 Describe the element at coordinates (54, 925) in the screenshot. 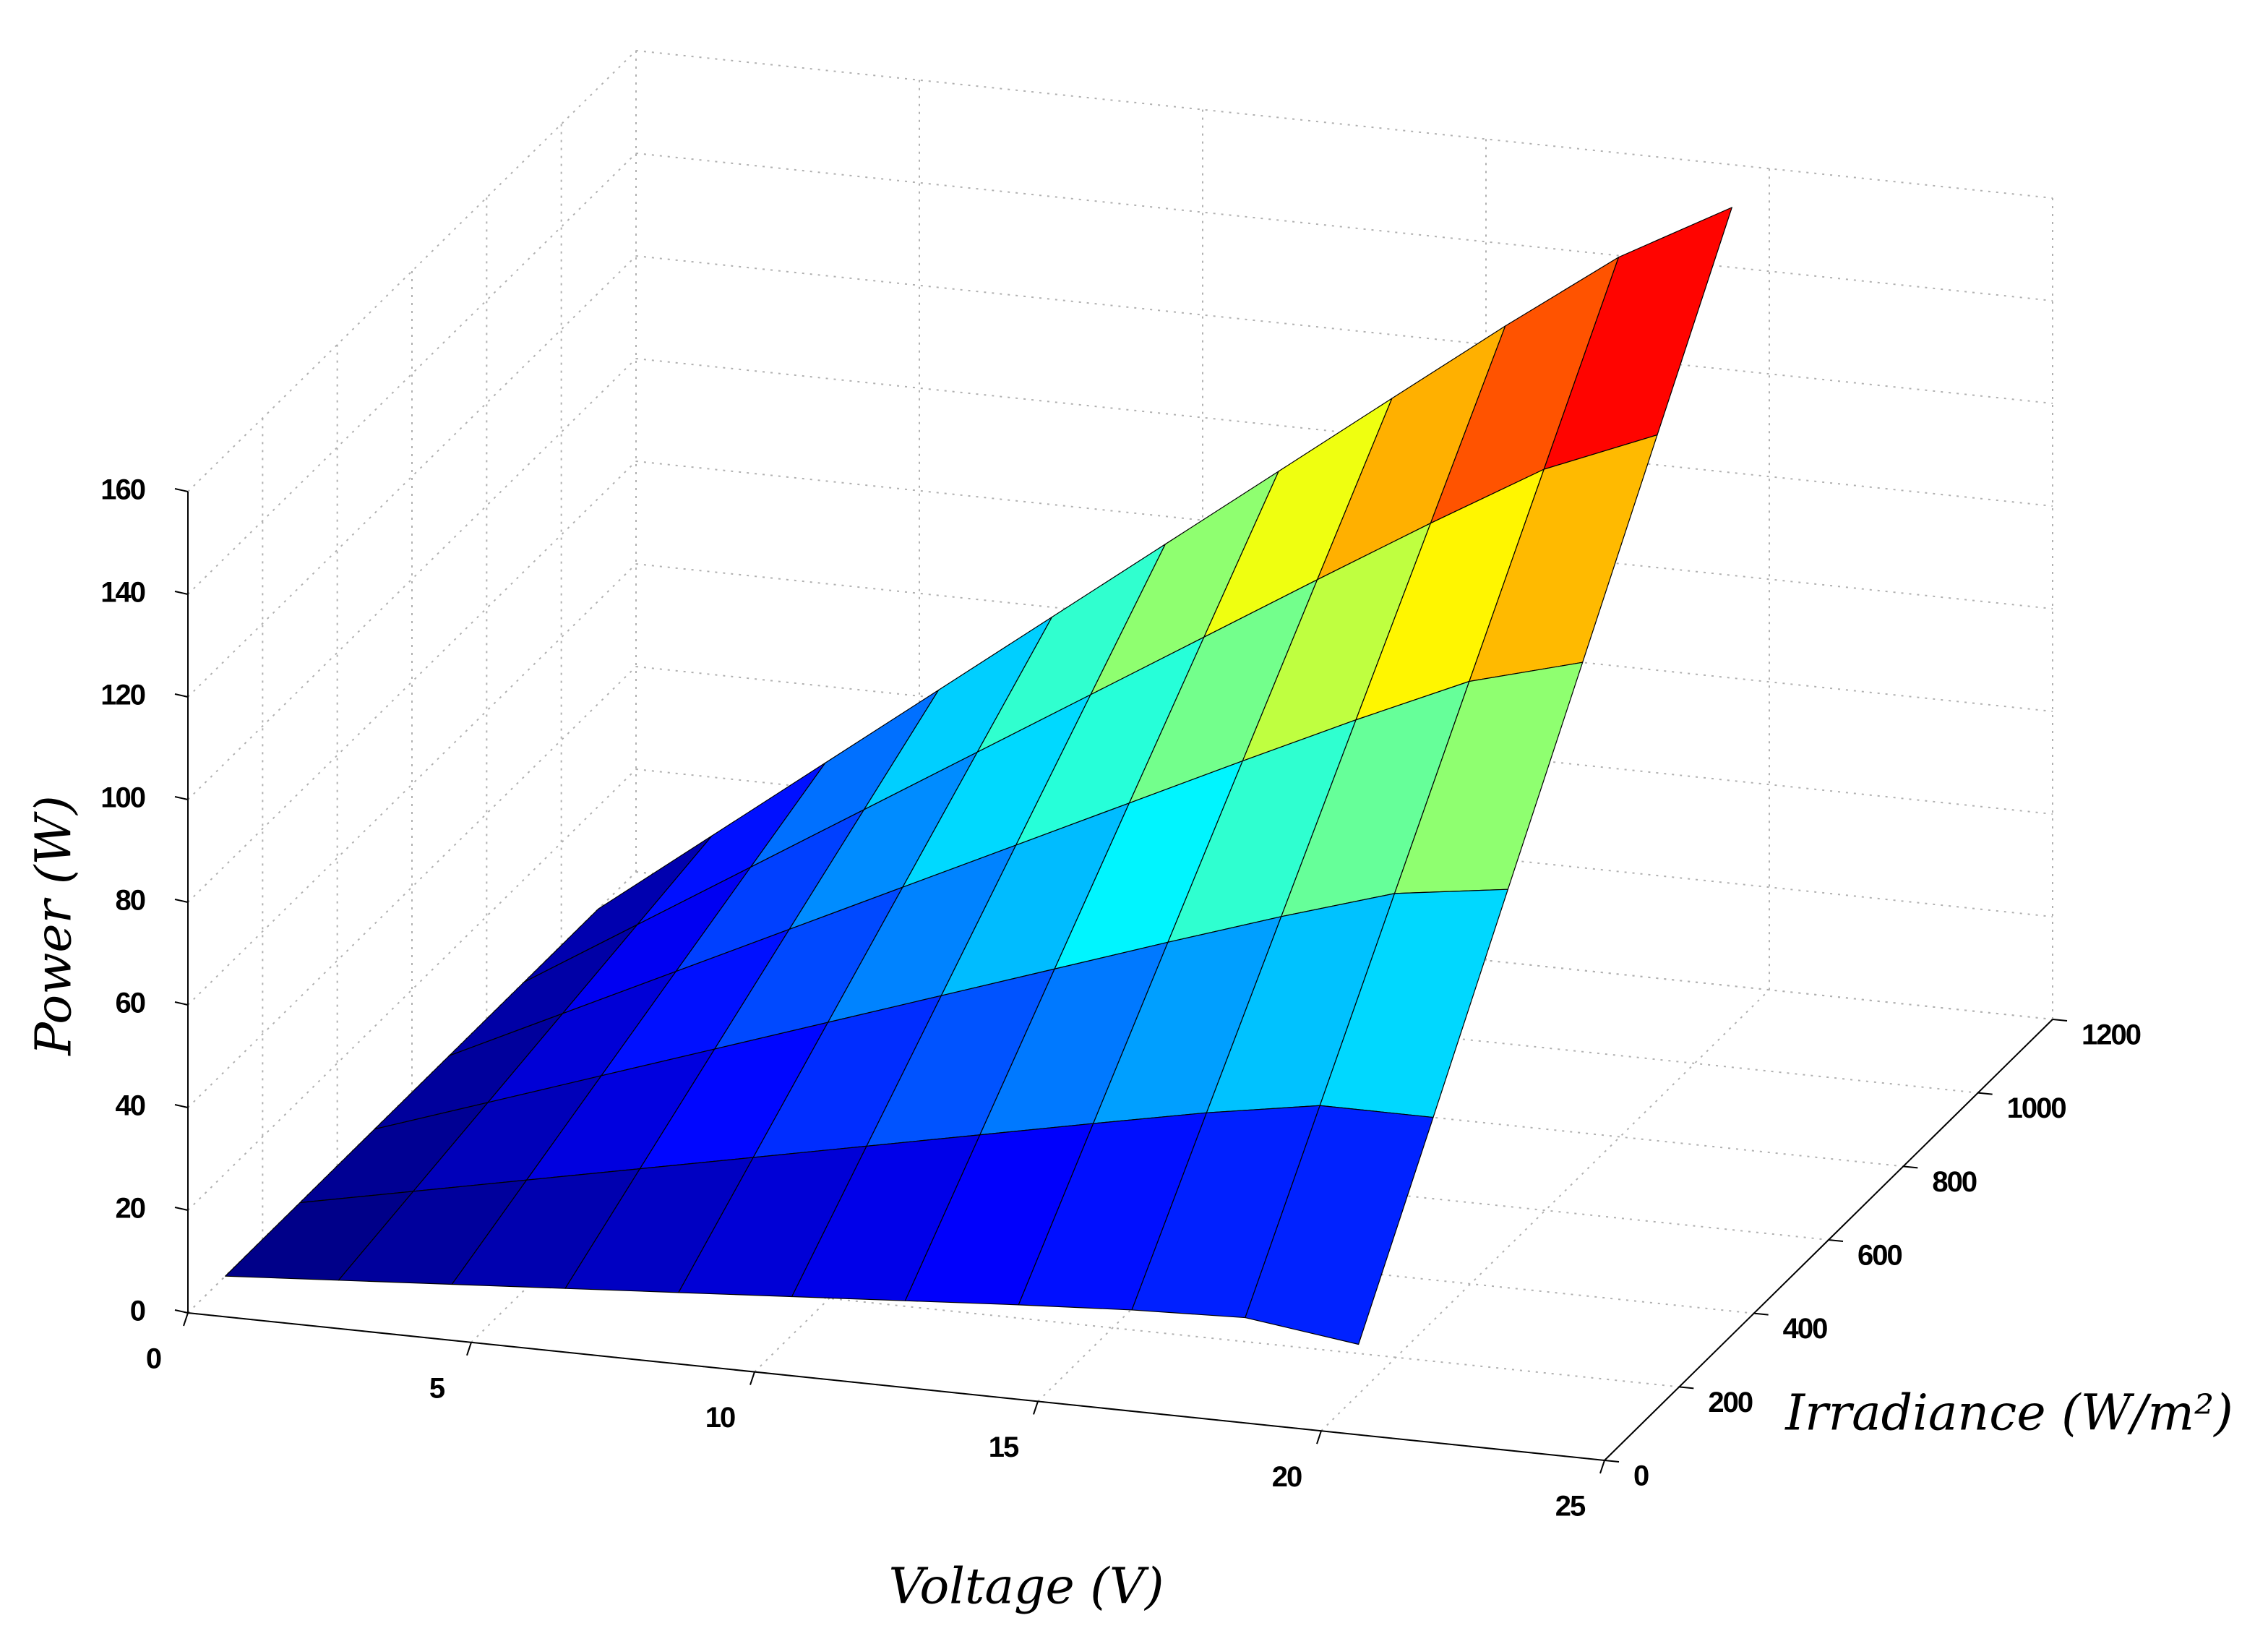

I see `z-axis-title: Power (W)` at that location.